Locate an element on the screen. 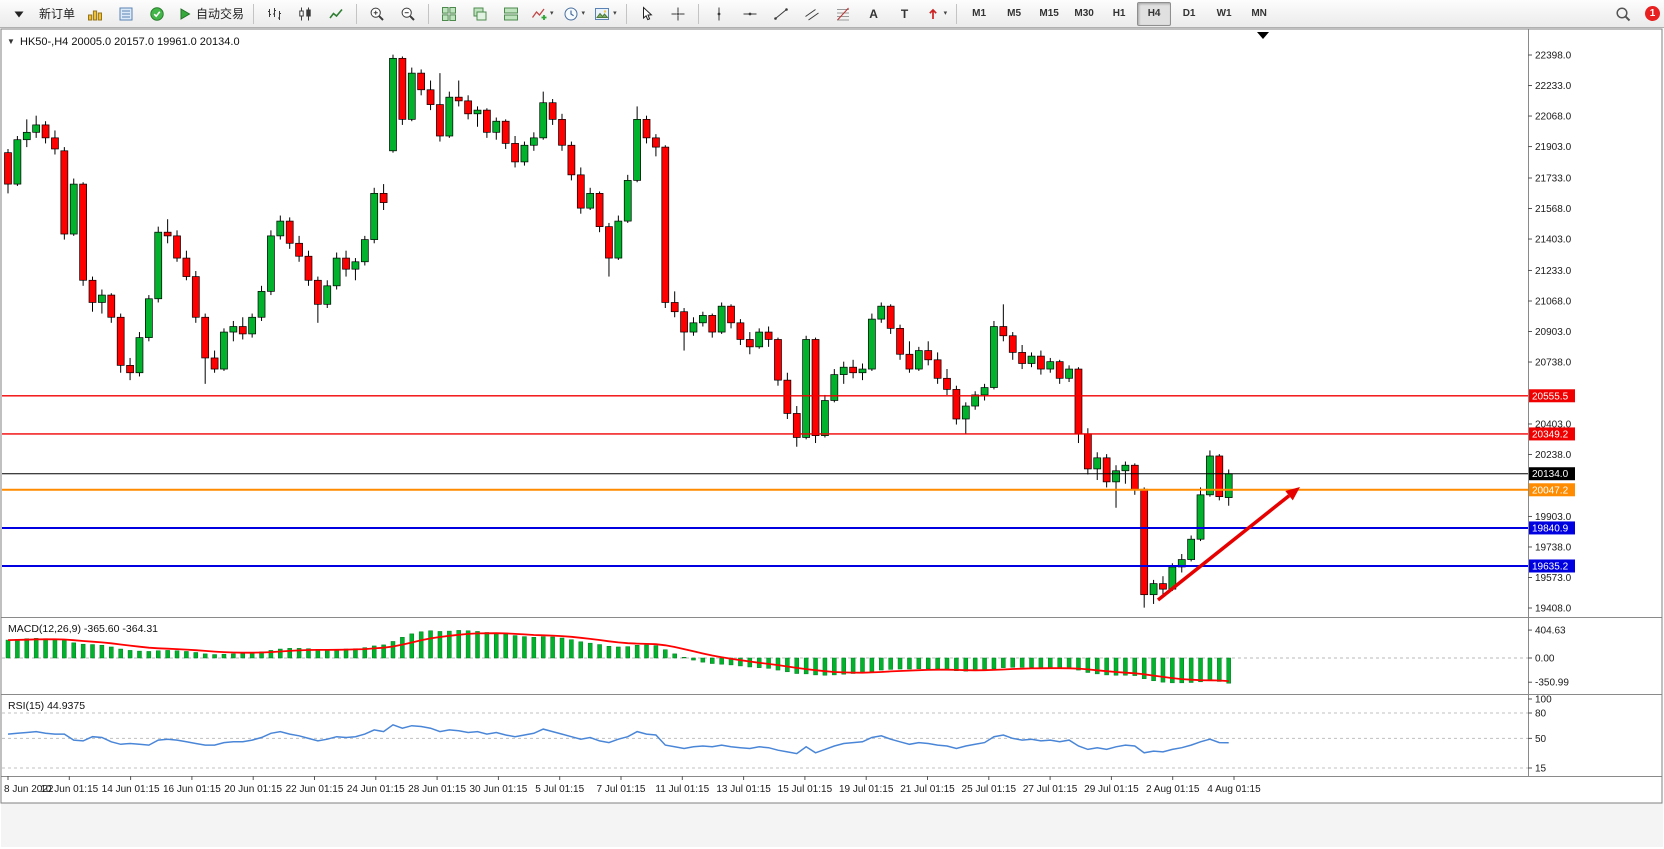 This screenshot has height=849, width=1664. bar-chart-mode-button is located at coordinates (274, 14).